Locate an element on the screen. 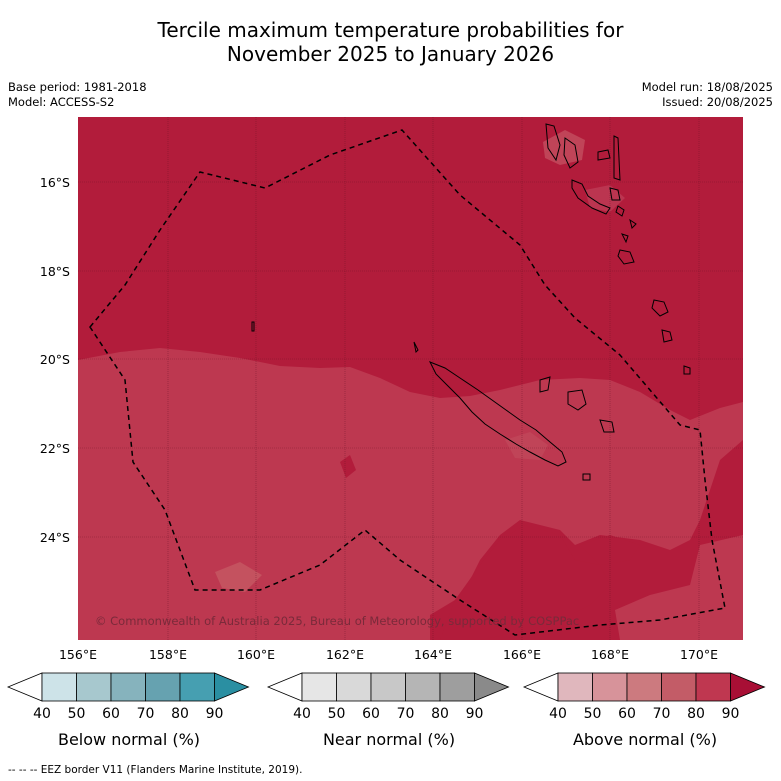  isle-of-pines is located at coordinates (586, 477).